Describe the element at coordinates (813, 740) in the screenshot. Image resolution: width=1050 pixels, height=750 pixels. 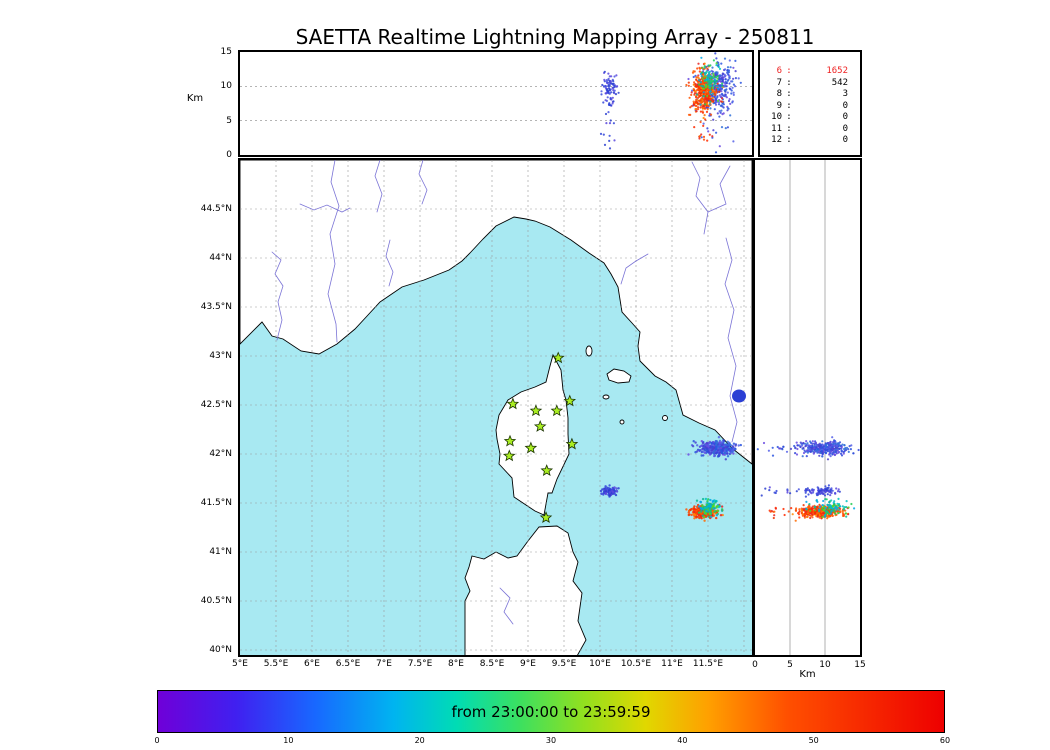
I see `colorbar-tick-label: 50` at that location.